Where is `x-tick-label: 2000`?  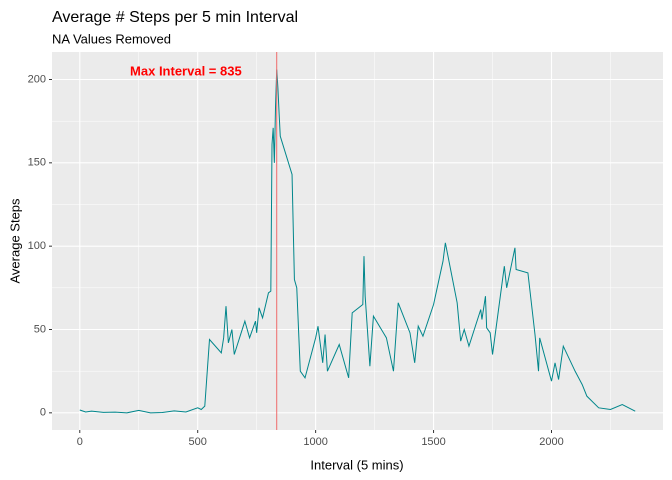 x-tick-label: 2000 is located at coordinates (551, 442).